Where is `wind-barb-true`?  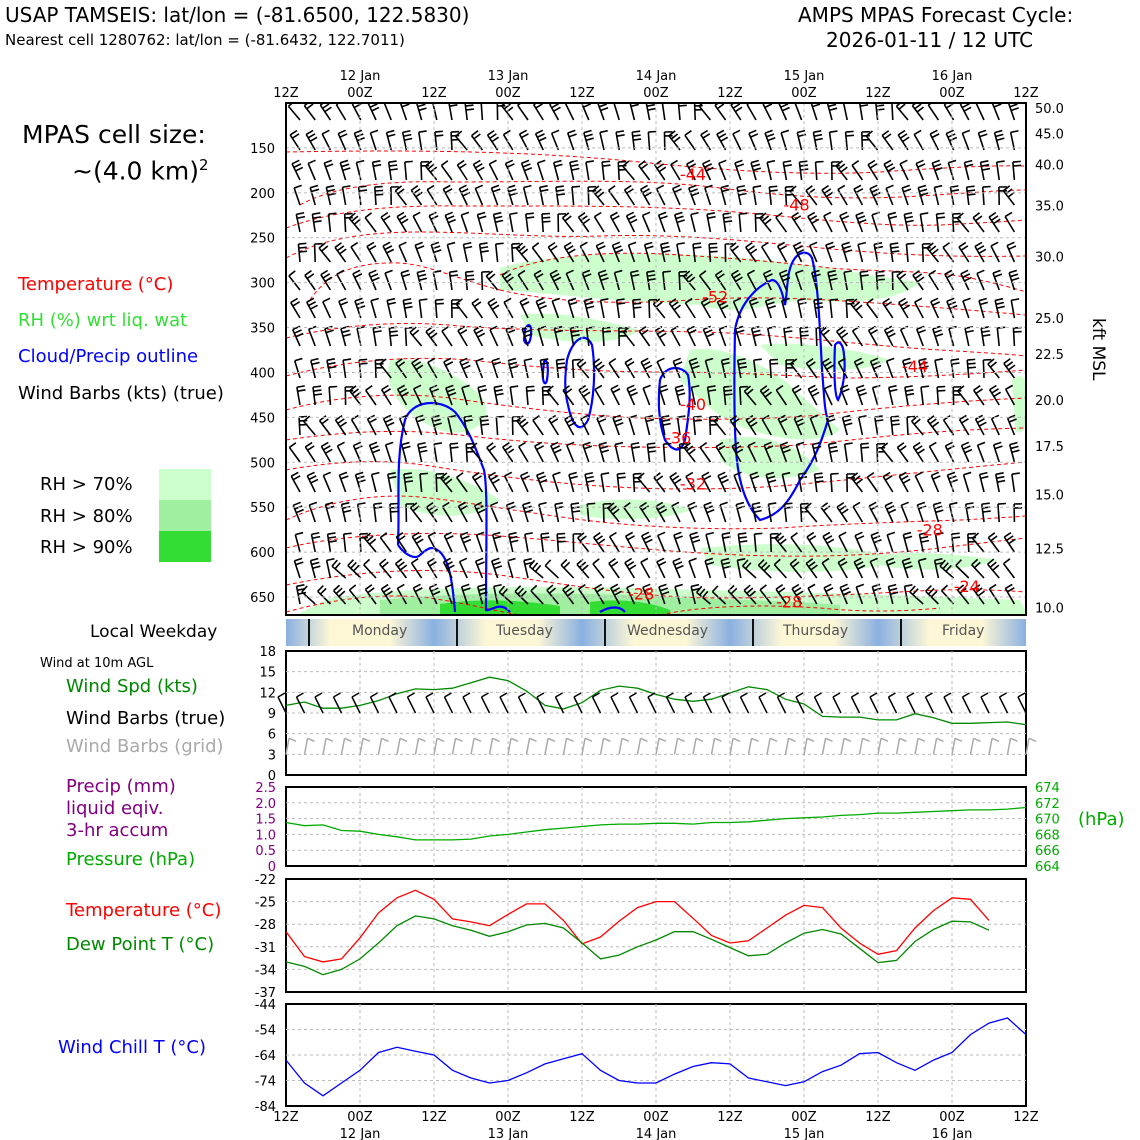
wind-barb-true is located at coordinates (726, 703).